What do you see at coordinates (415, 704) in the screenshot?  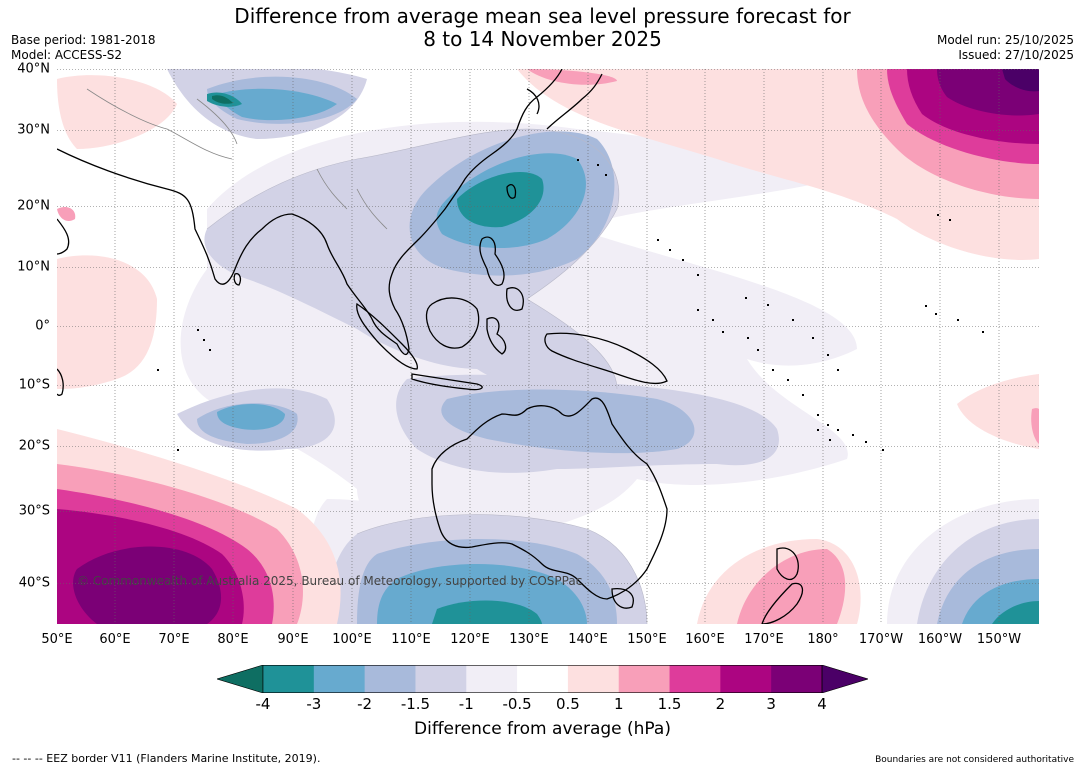 I see `colorbar-tick-label: -1.5` at bounding box center [415, 704].